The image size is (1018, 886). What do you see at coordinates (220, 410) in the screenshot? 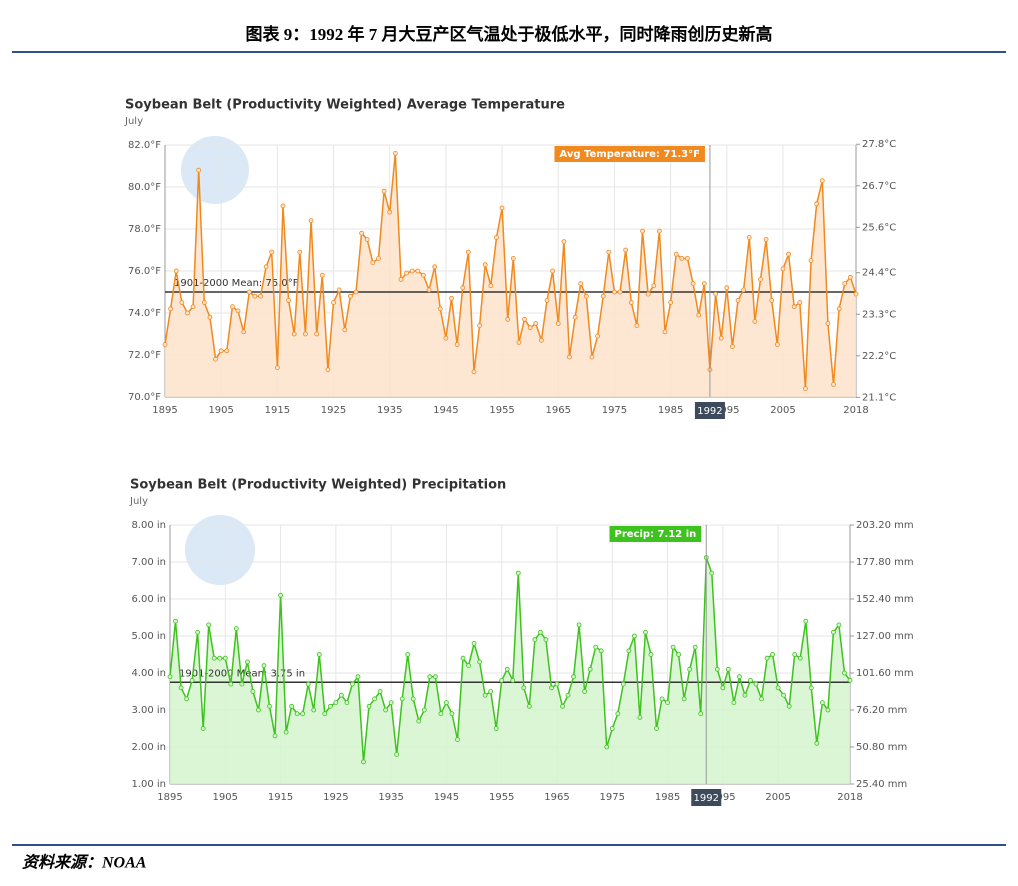
I see `x-tick-label: 1905` at bounding box center [220, 410].